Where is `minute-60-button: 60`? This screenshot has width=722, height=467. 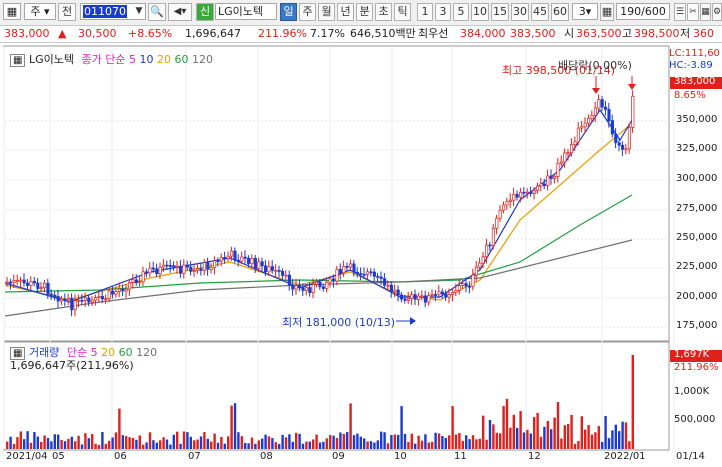 minute-60-button: 60 is located at coordinates (560, 12).